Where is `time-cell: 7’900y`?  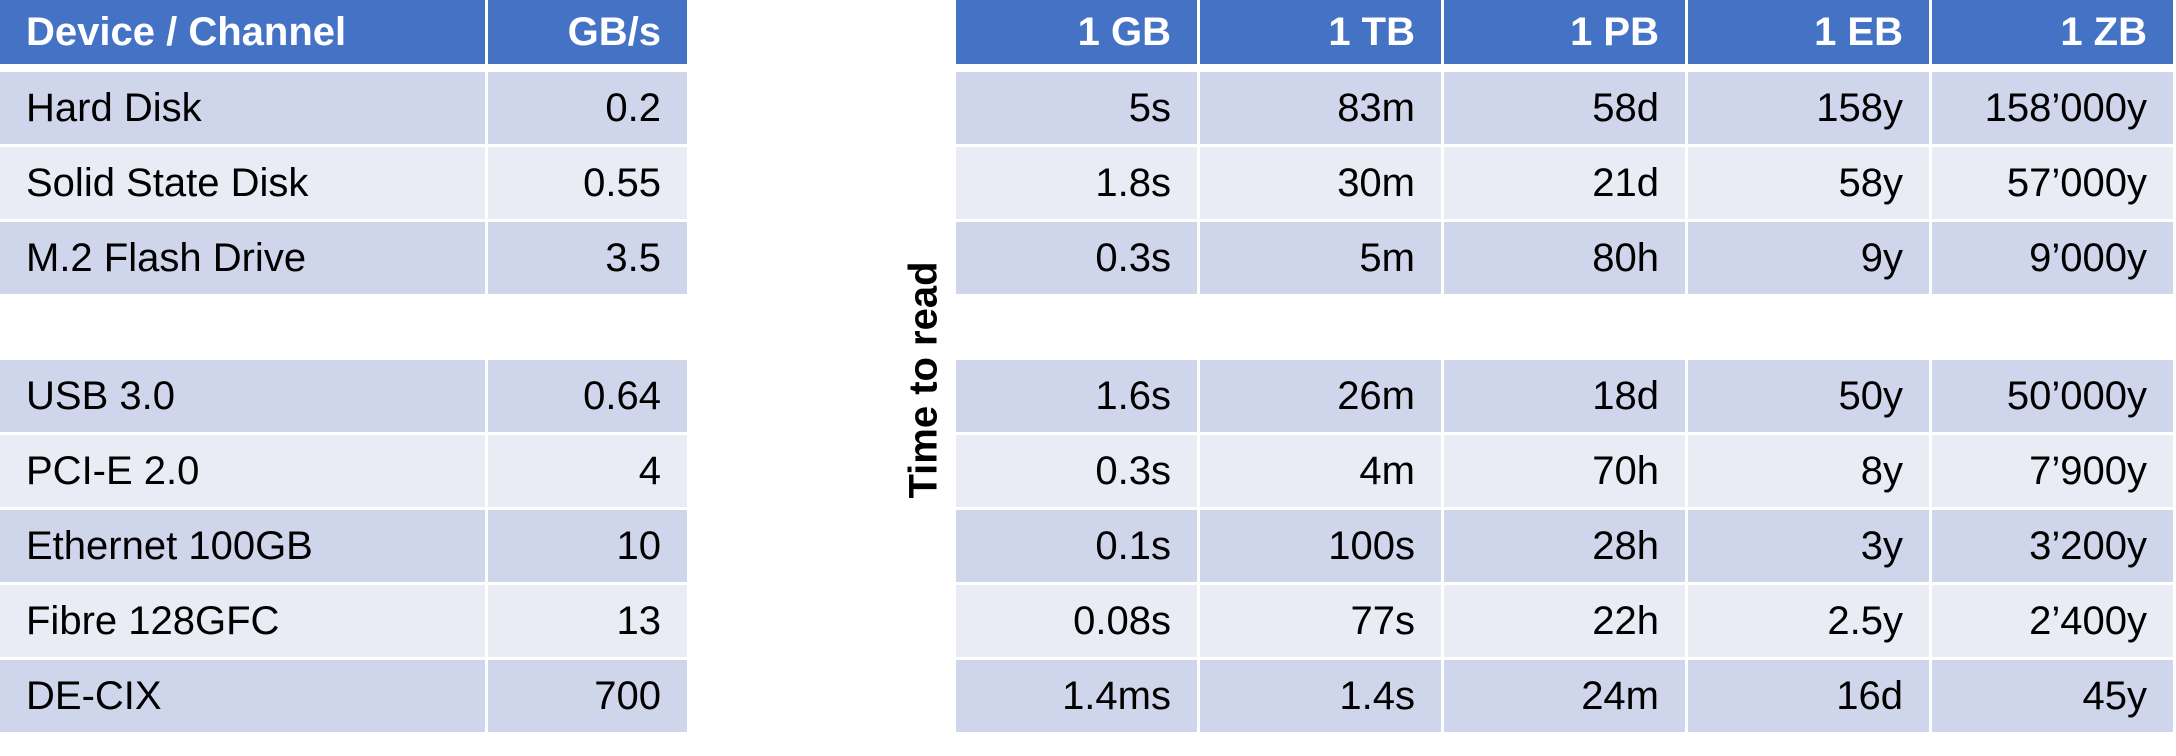 time-cell: 7’900y is located at coordinates (2054, 472).